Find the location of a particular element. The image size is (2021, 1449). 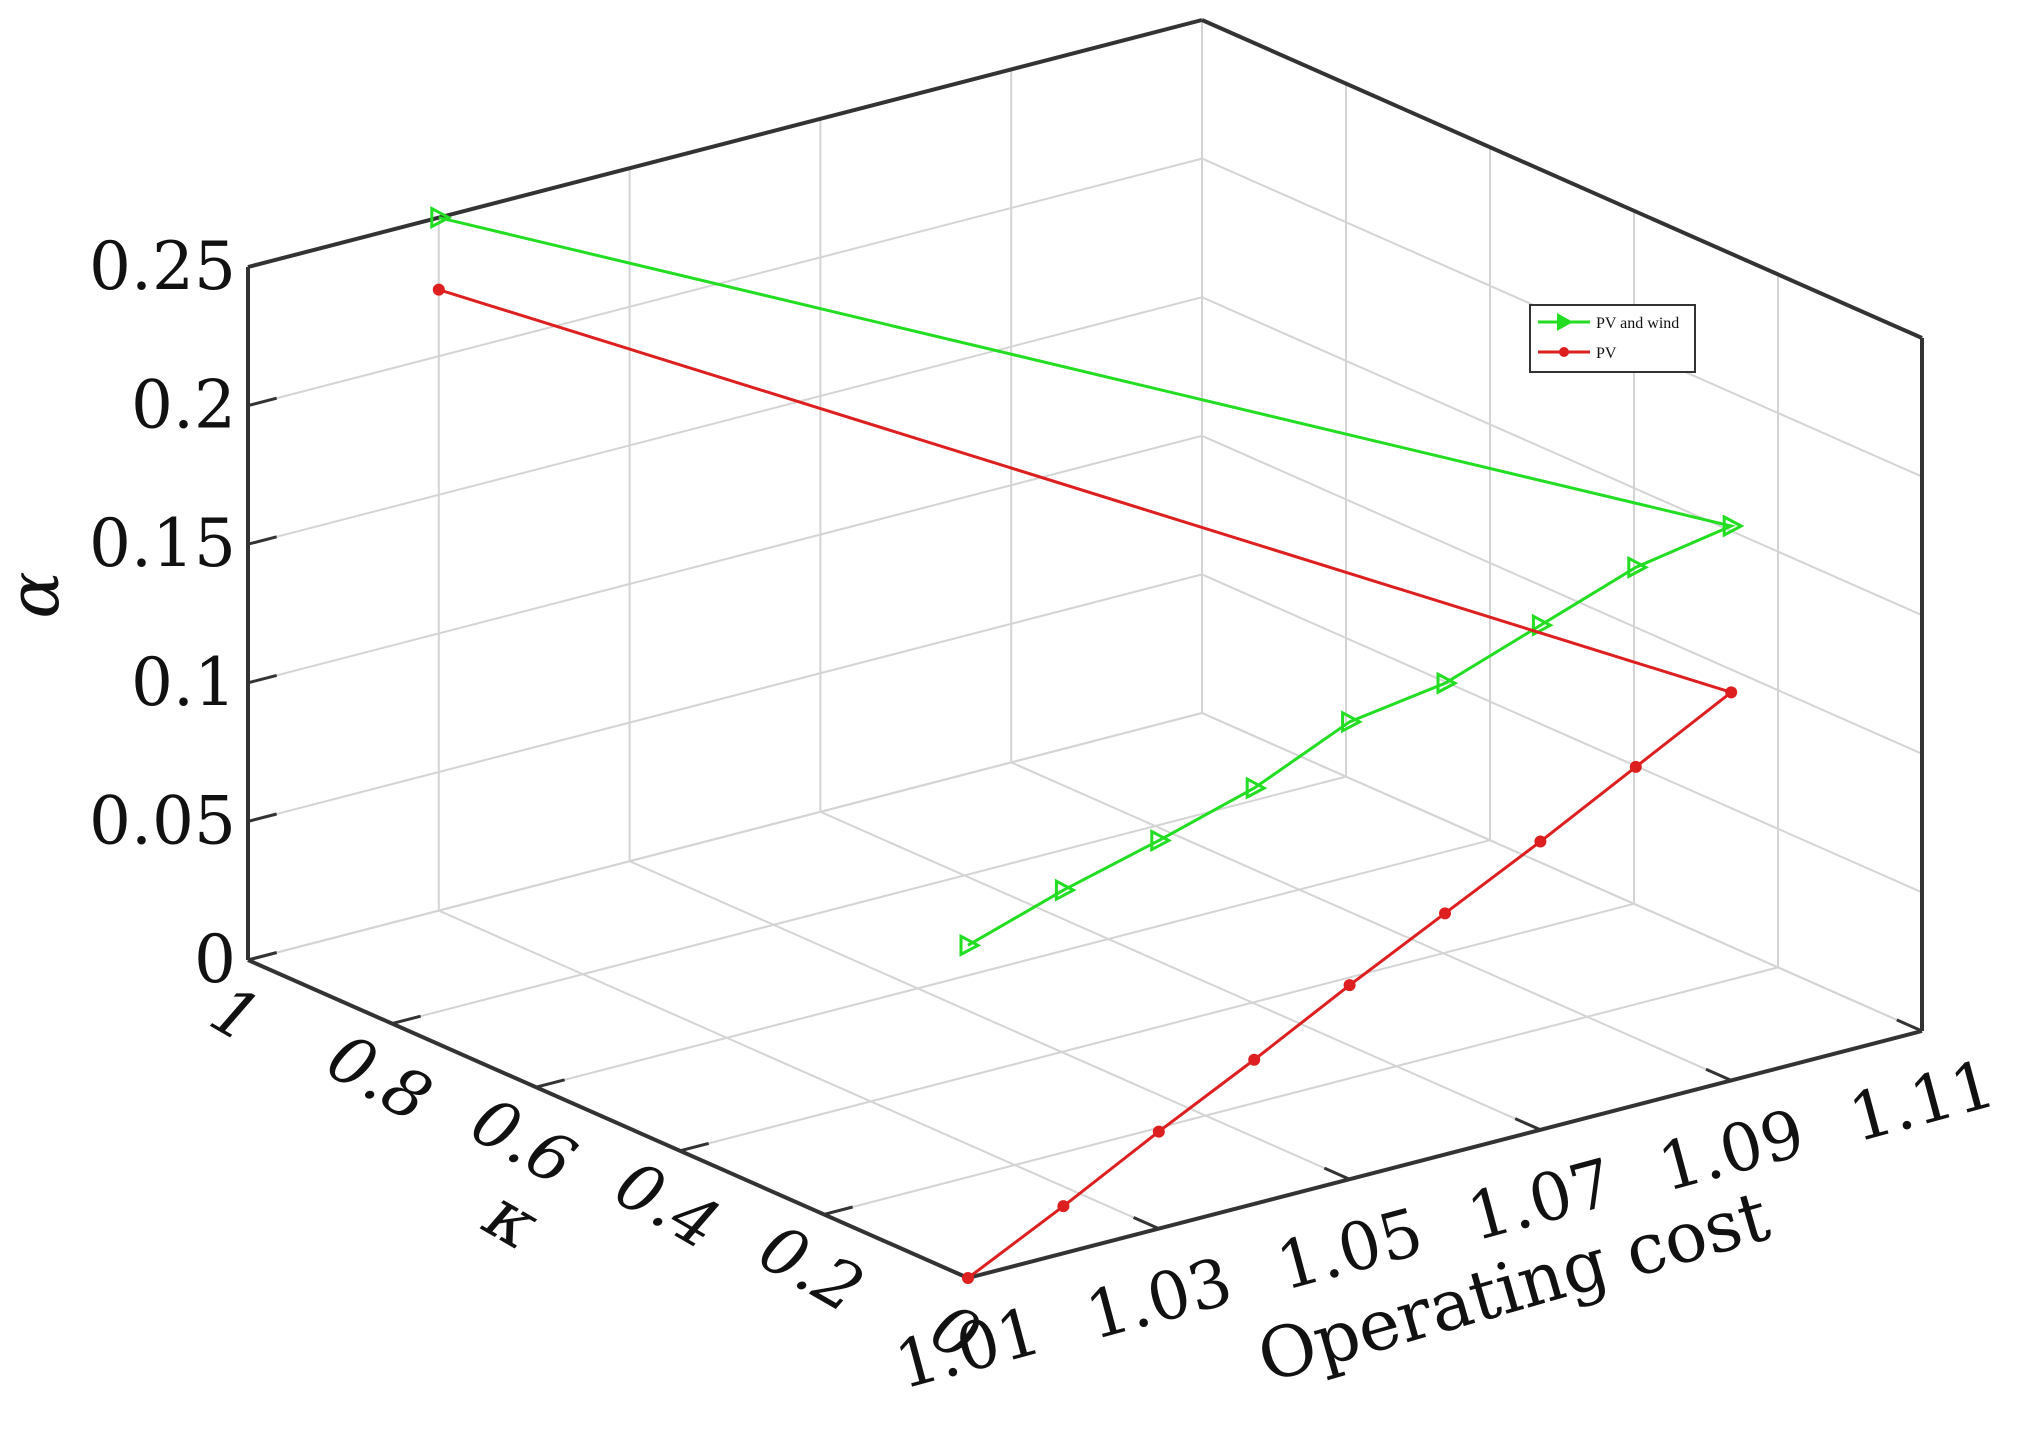

z-tick-label: 0.1 is located at coordinates (183, 682).